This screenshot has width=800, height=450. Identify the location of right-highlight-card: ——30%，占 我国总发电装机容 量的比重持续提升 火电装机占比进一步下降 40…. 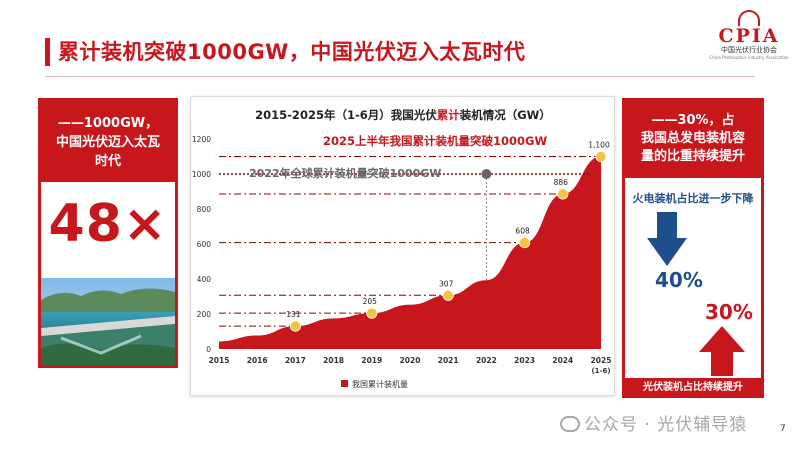
(693, 248).